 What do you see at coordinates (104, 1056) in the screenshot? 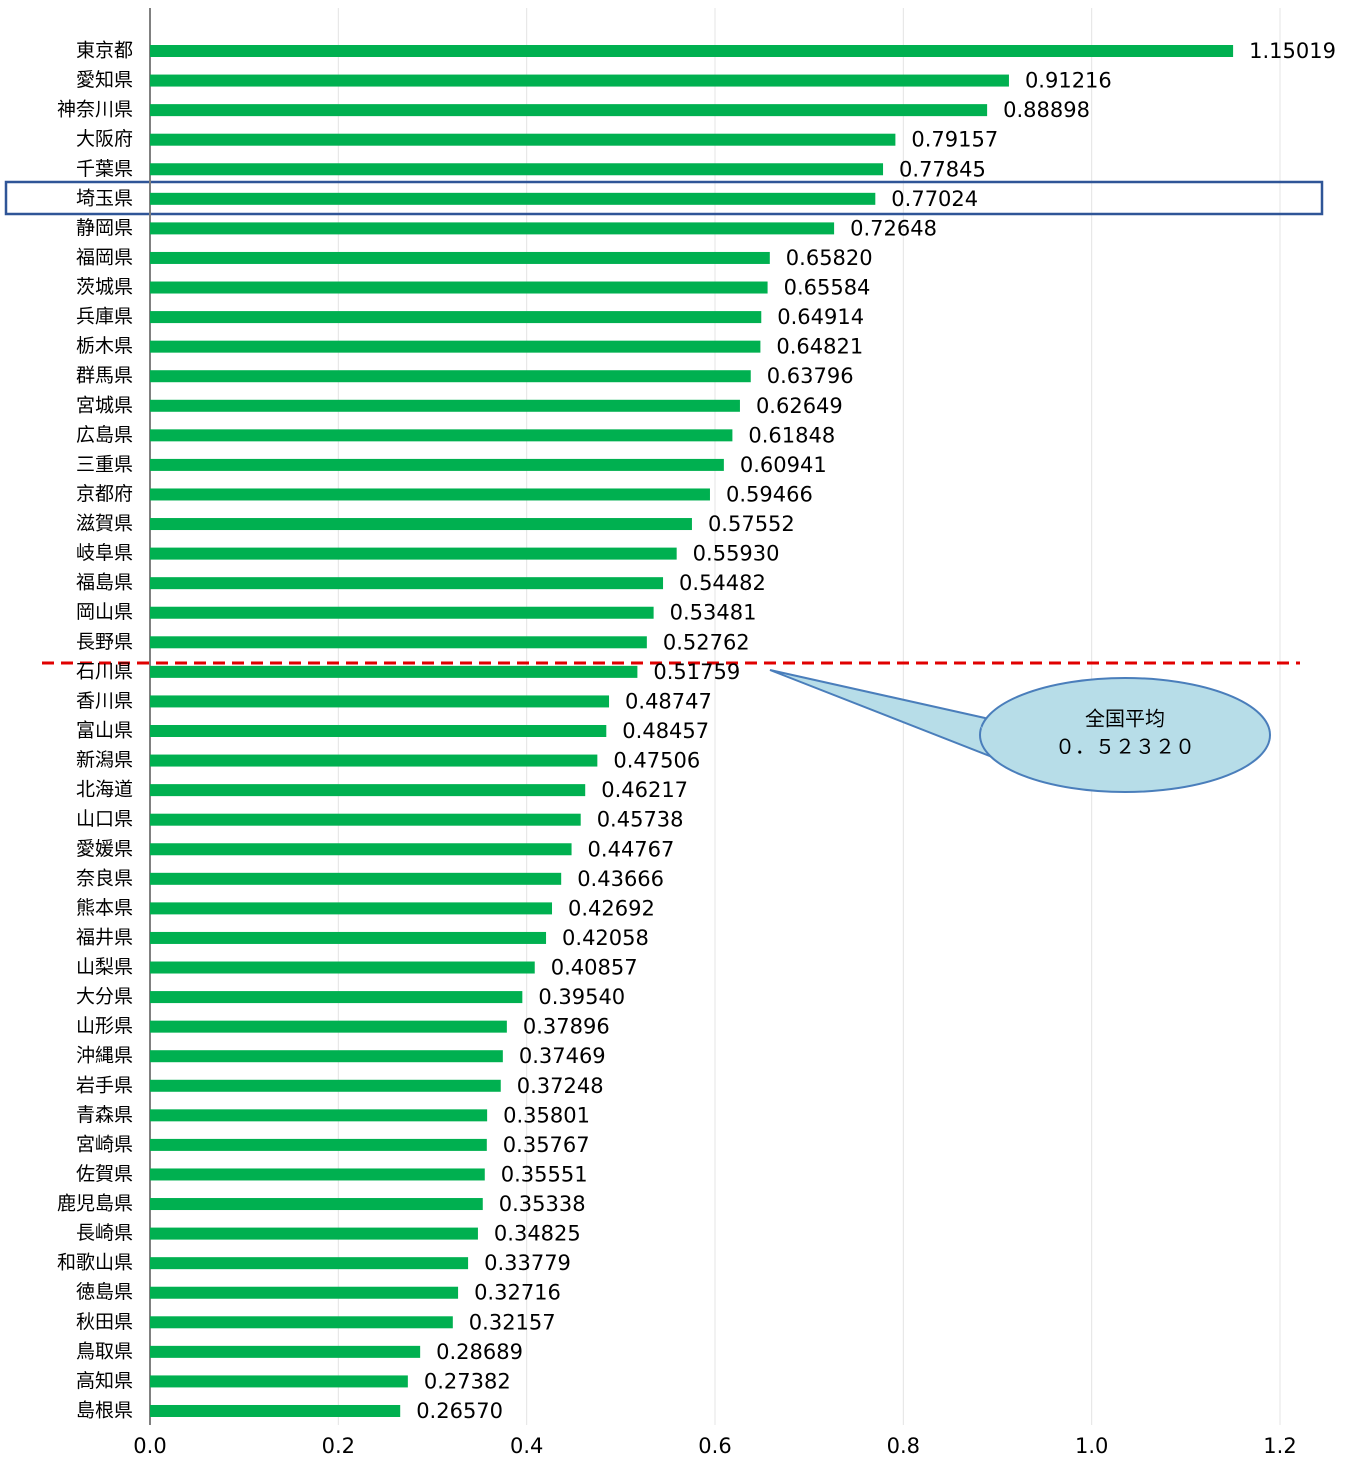
I see `category-label: 沖縄県` at bounding box center [104, 1056].